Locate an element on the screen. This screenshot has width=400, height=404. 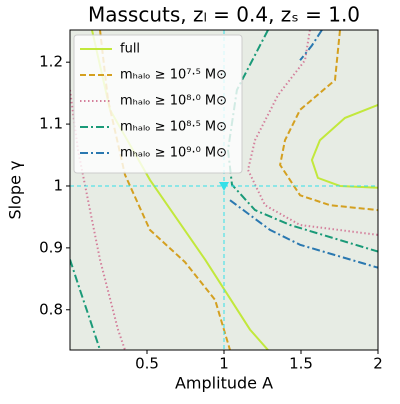
y-tick-label: 1.2 is located at coordinates (51, 62).